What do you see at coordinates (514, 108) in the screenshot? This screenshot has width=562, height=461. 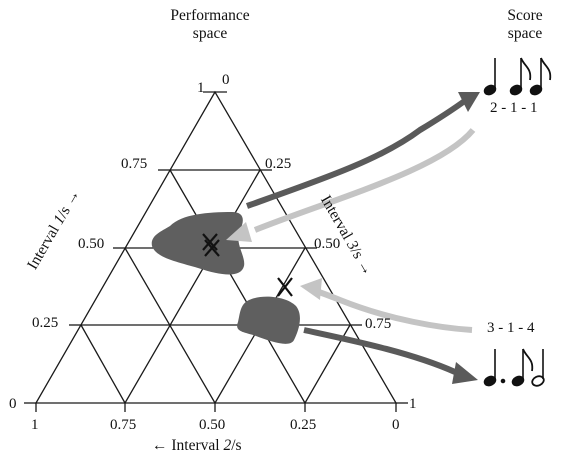 I see `rhythm-label-upper: 2 - 1 - 1` at bounding box center [514, 108].